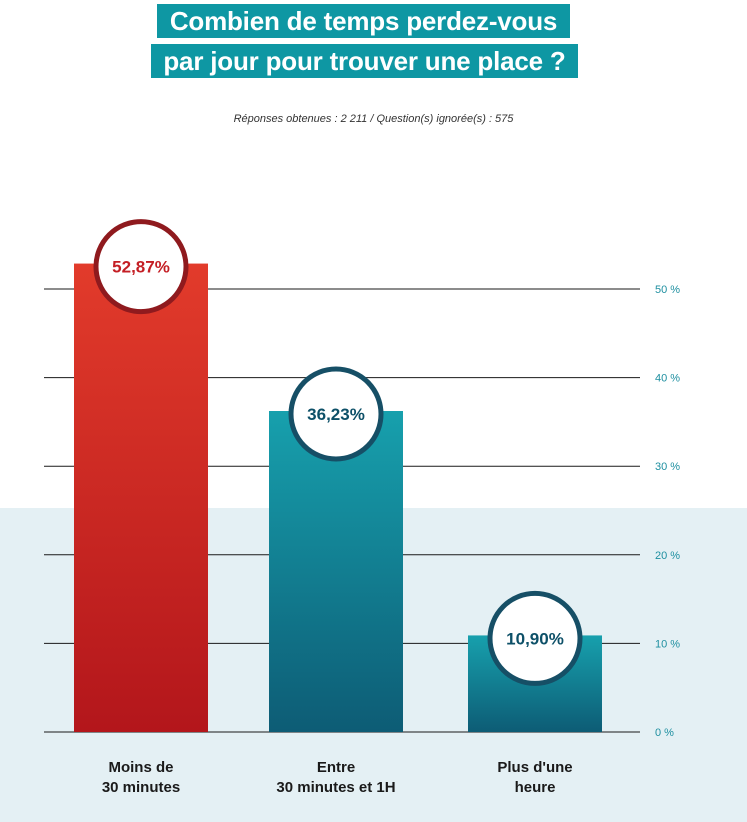 The width and height of the screenshot is (747, 822). What do you see at coordinates (336, 787) in the screenshot?
I see `x-category-label-line: 30 minutes et 1H` at bounding box center [336, 787].